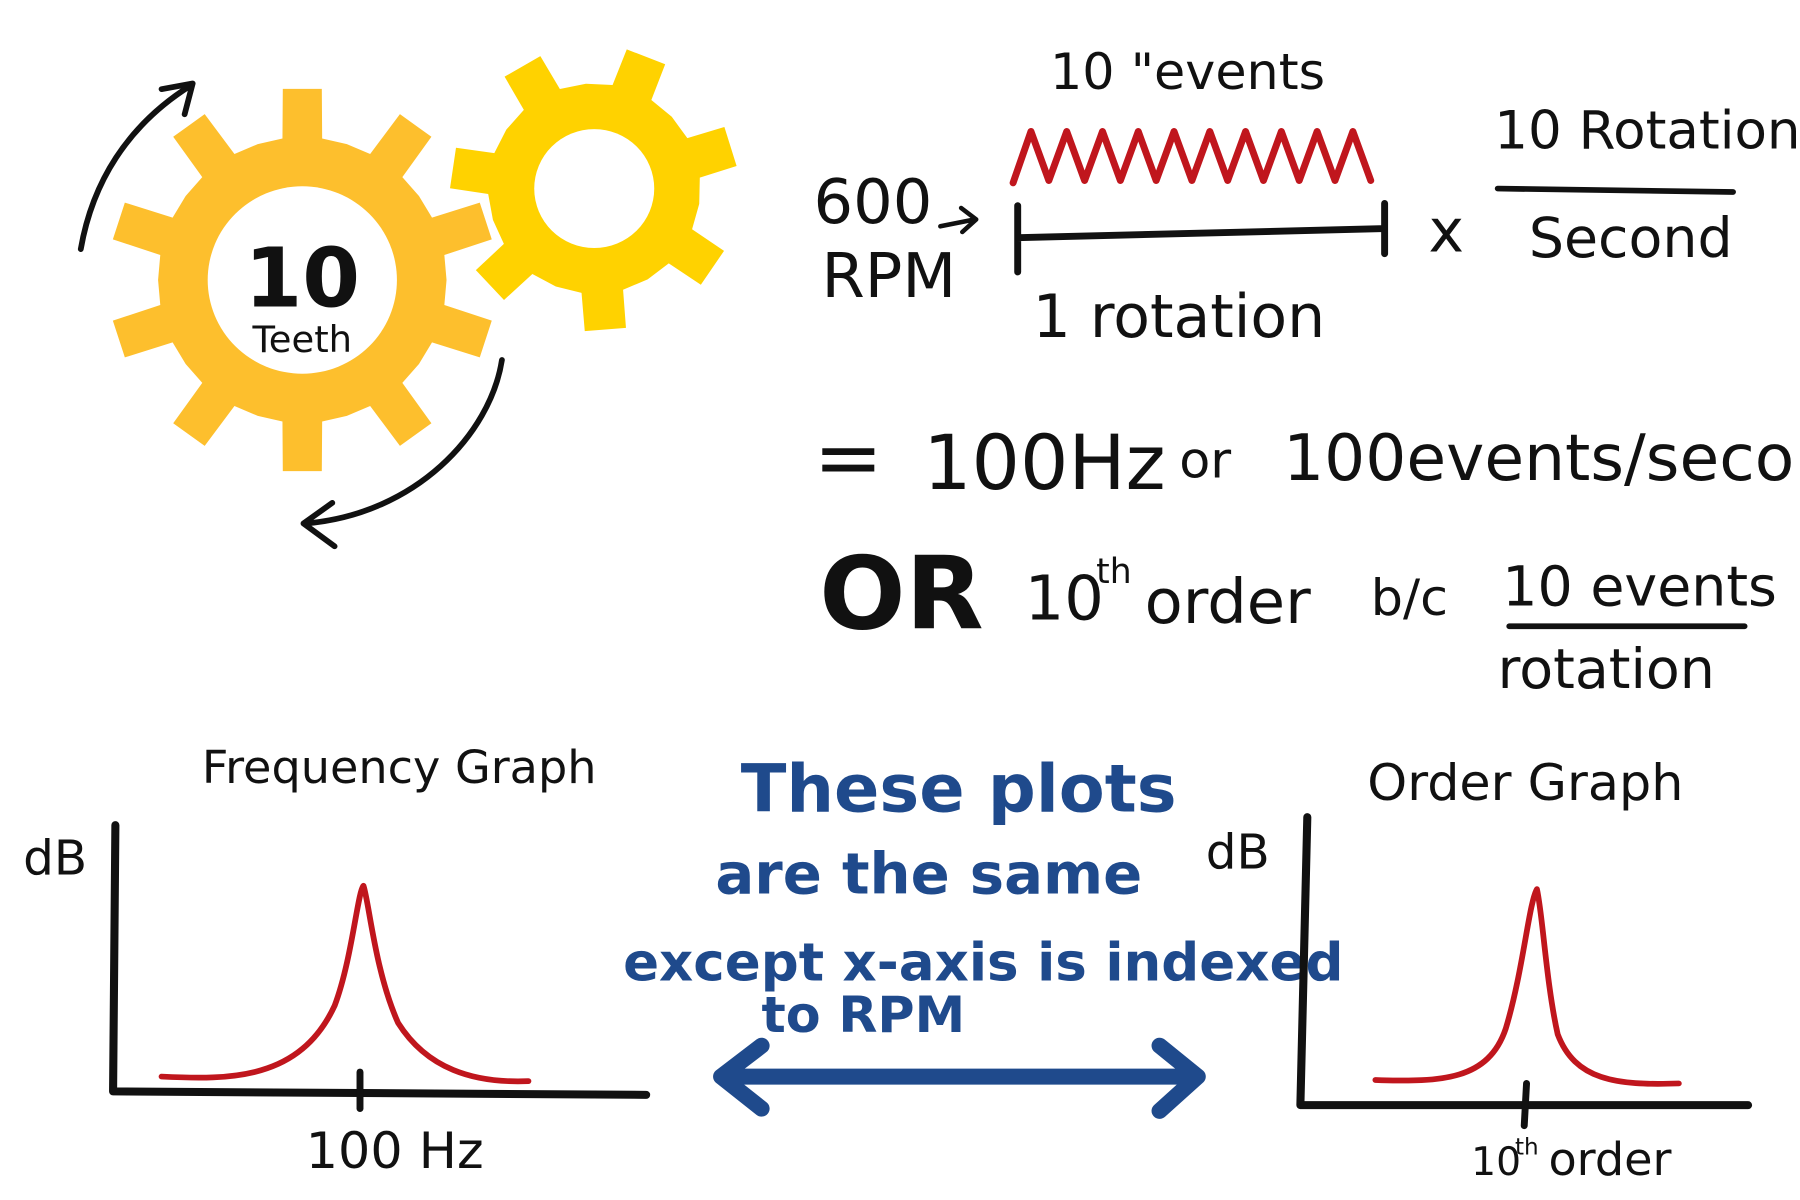 The image size is (1800, 1200). I want to click on rpm-arrow-icon, so click(958, 220).